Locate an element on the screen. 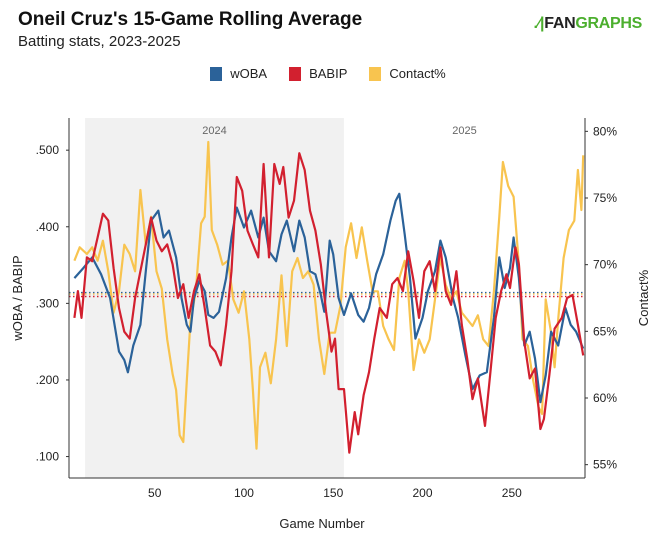 The width and height of the screenshot is (656, 540). y-left-tick-label: .200 is located at coordinates (48, 380).